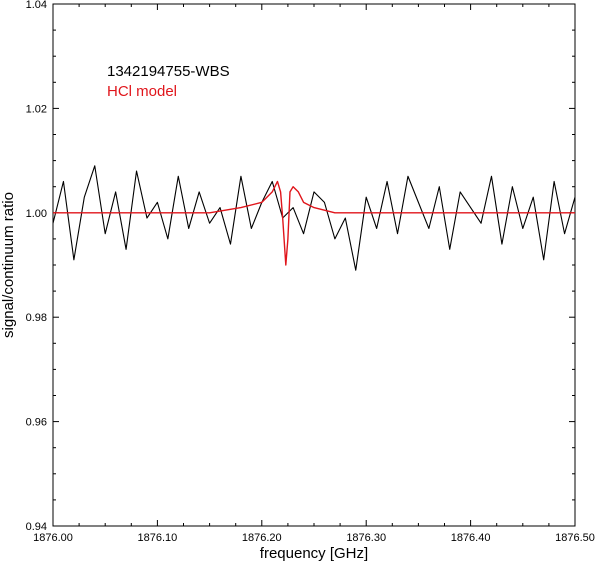  Describe the element at coordinates (36, 527) in the screenshot. I see `y-tick-label: 0.94` at that location.